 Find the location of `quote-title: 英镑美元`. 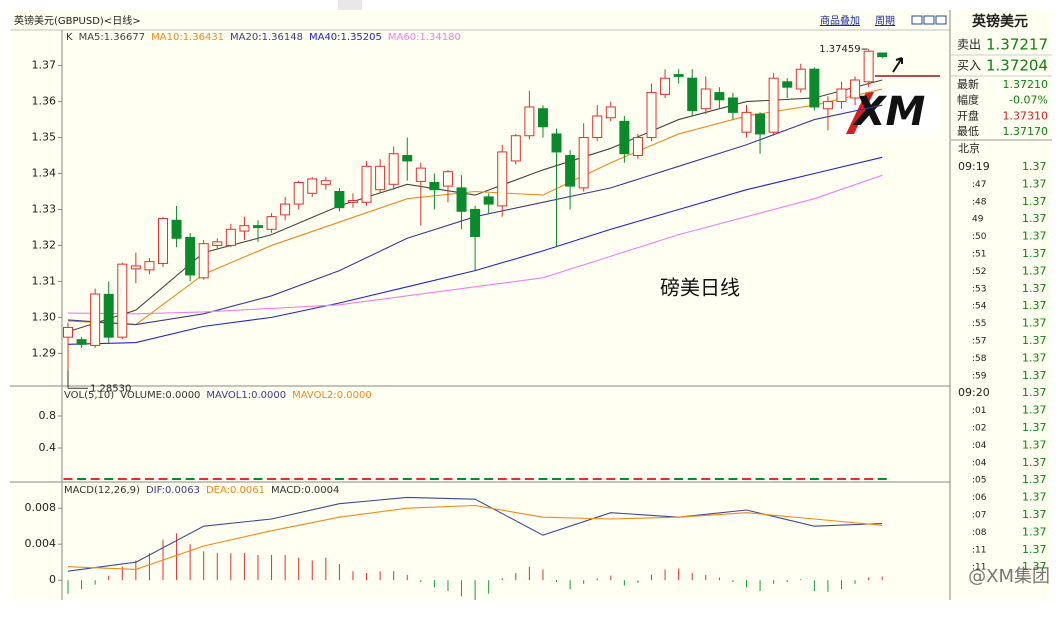

quote-title: 英镑美元 is located at coordinates (999, 21).